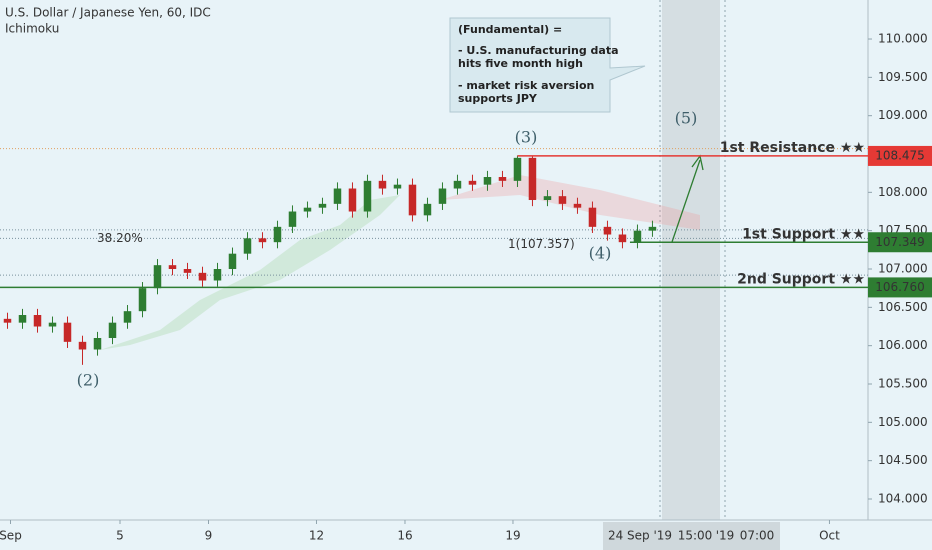 The image size is (932, 550). Describe the element at coordinates (803, 234) in the screenshot. I see `level-name: 1st Support ★★` at that location.